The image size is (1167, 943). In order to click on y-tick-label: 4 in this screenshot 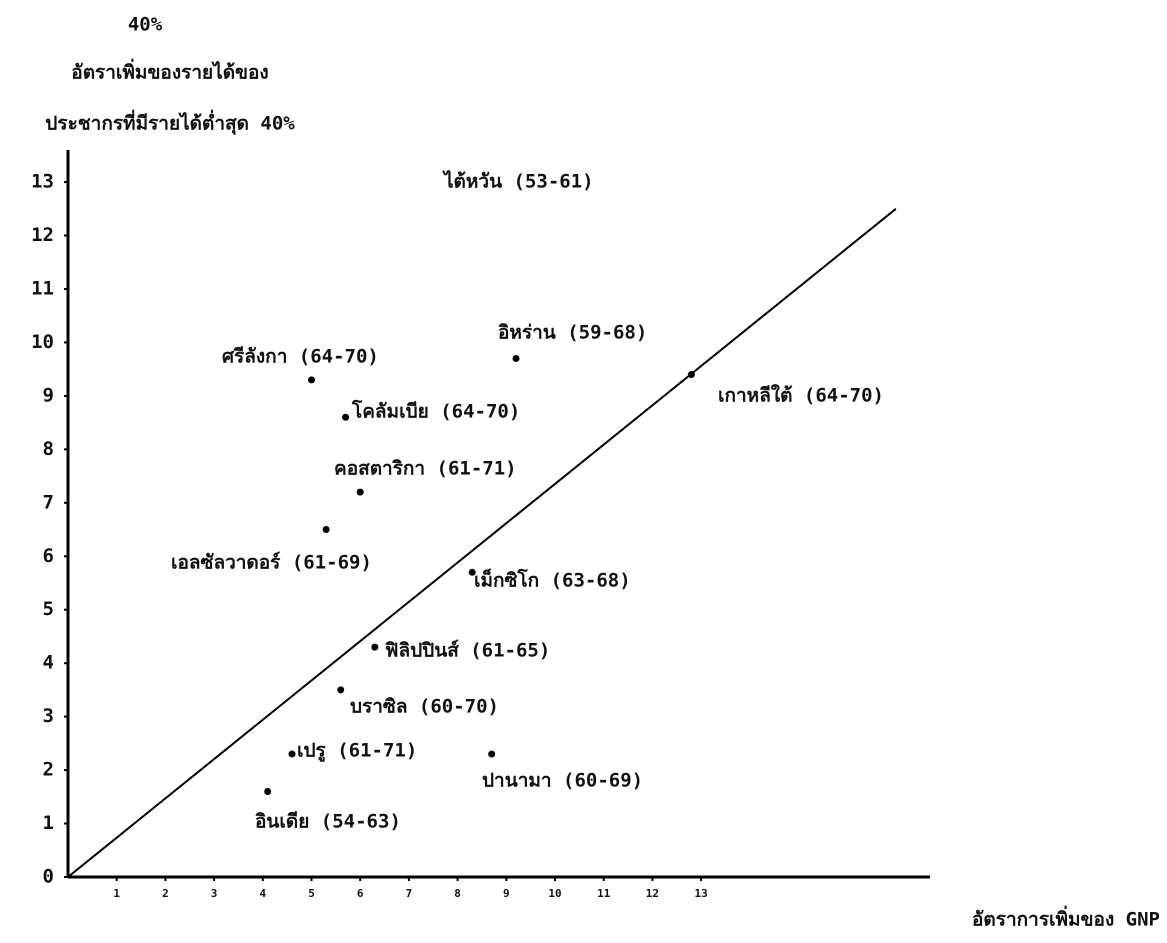, I will do `click(48, 663)`.